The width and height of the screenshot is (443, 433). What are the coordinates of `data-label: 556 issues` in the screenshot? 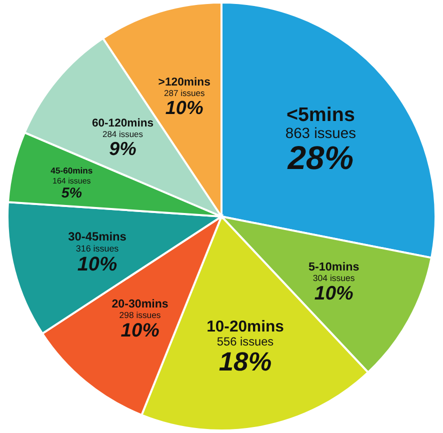 It's located at (245, 341).